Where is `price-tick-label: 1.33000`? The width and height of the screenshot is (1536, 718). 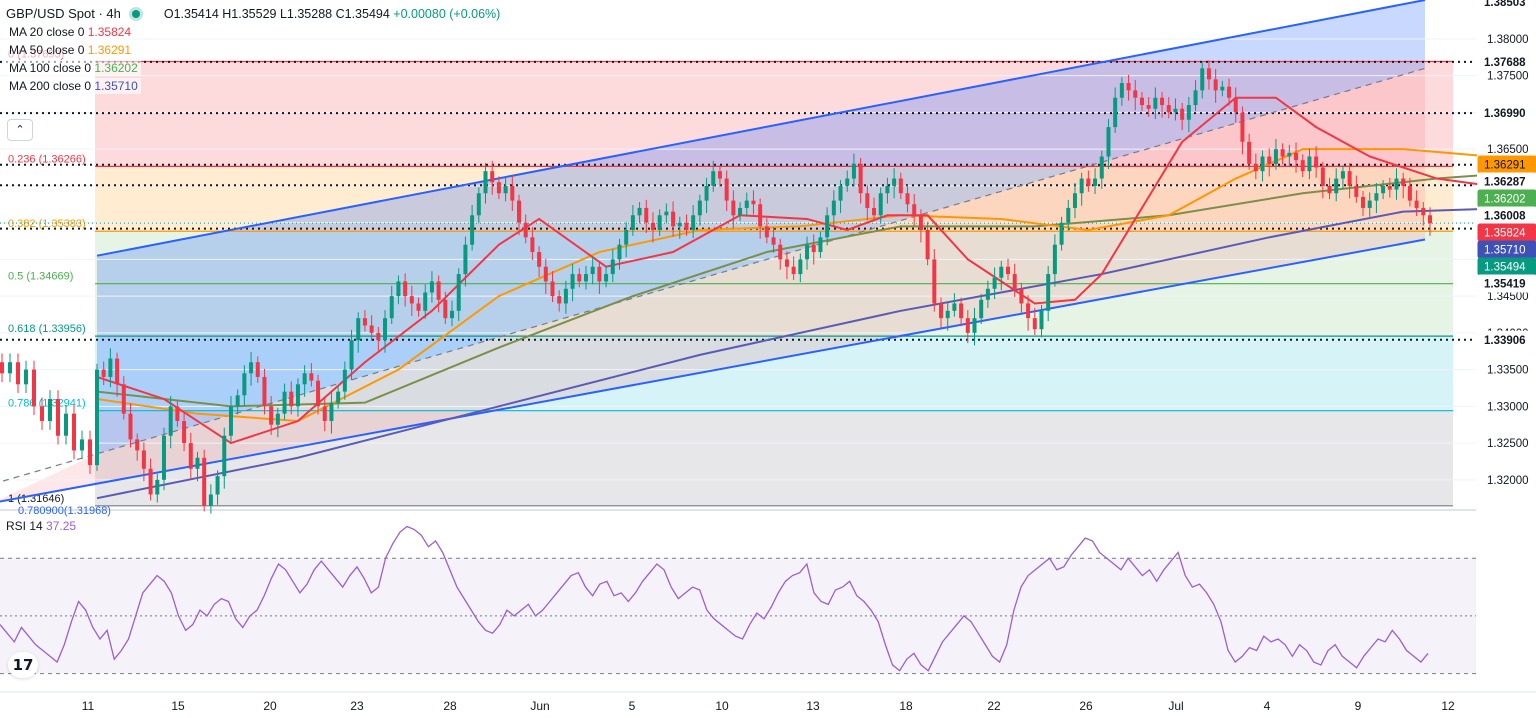
price-tick-label: 1.33000 is located at coordinates (1508, 407).